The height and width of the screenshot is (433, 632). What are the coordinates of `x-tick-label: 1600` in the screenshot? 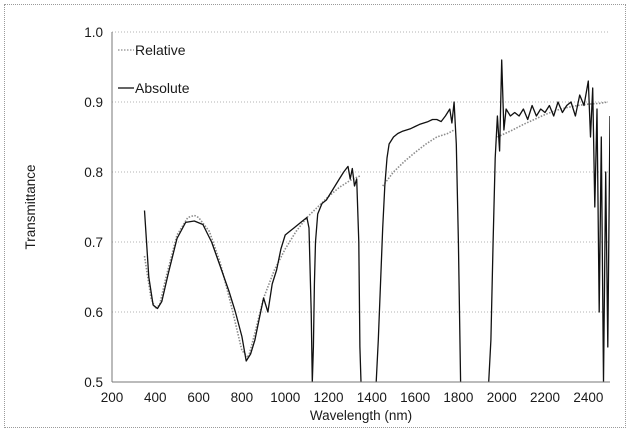 It's located at (415, 397).